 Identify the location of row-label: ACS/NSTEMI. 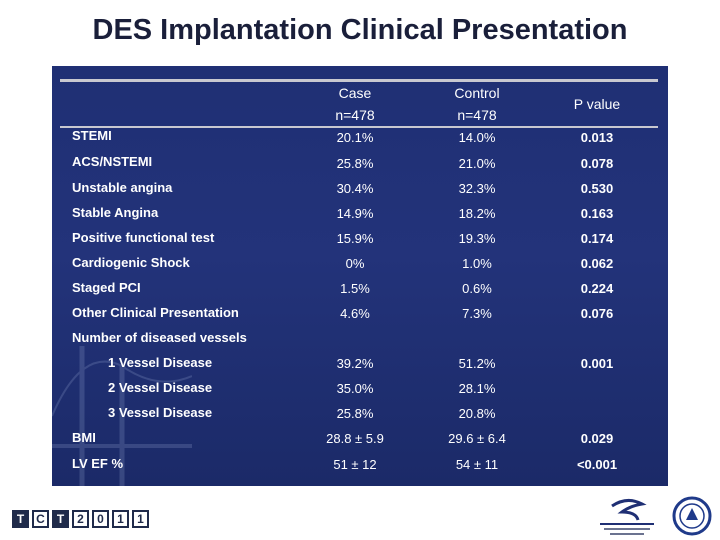
(112, 161).